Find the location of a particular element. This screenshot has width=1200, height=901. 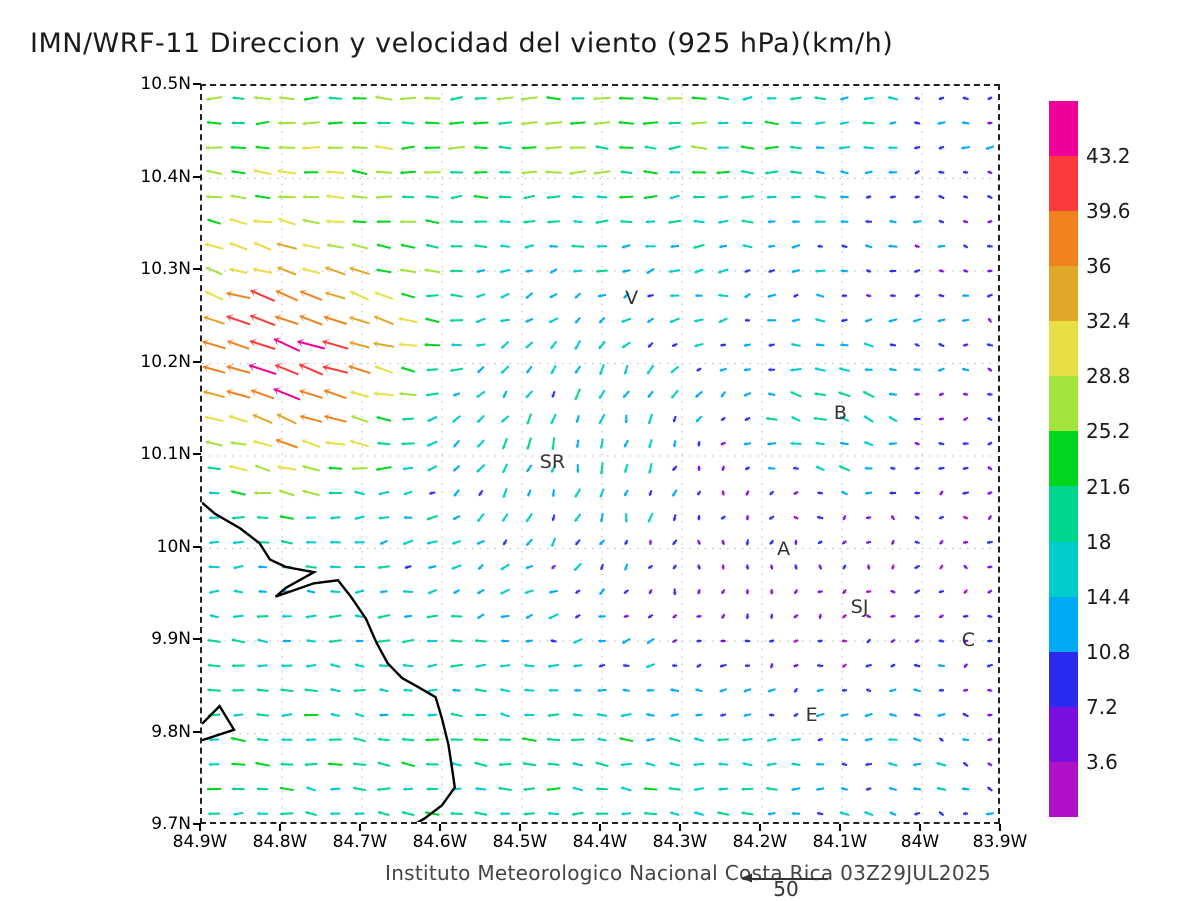

colorbar is located at coordinates (1063, 459).